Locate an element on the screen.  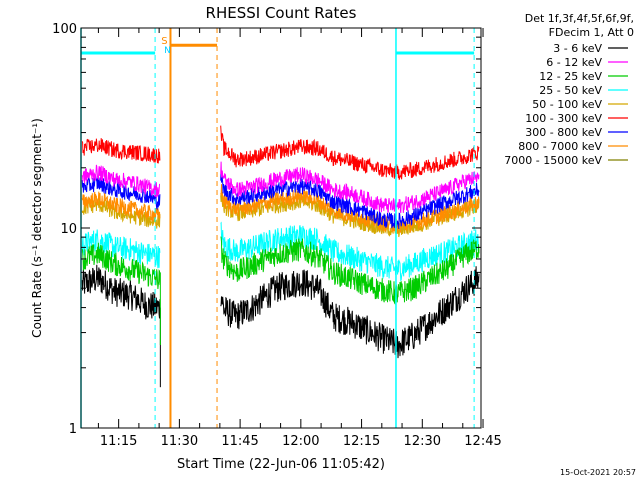
legend-header-line-1: Det 1f,3f,4f,5f,6f,9f, is located at coordinates (579, 18).